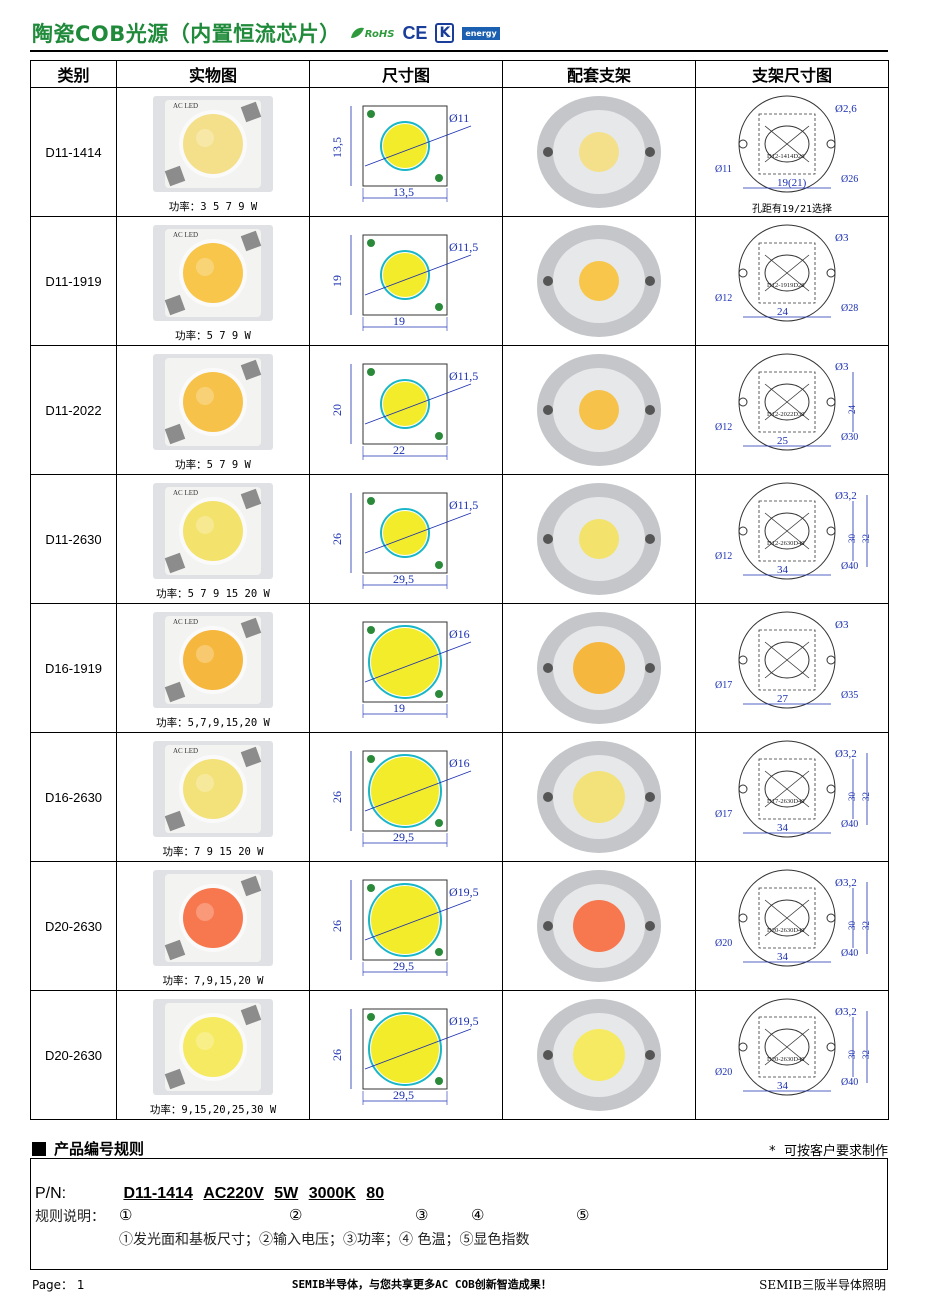  What do you see at coordinates (421, 1284) in the screenshot?
I see `footer-slogan: SEMIB半导体，与您共享更多AC COB创新智造成果！` at bounding box center [421, 1284].